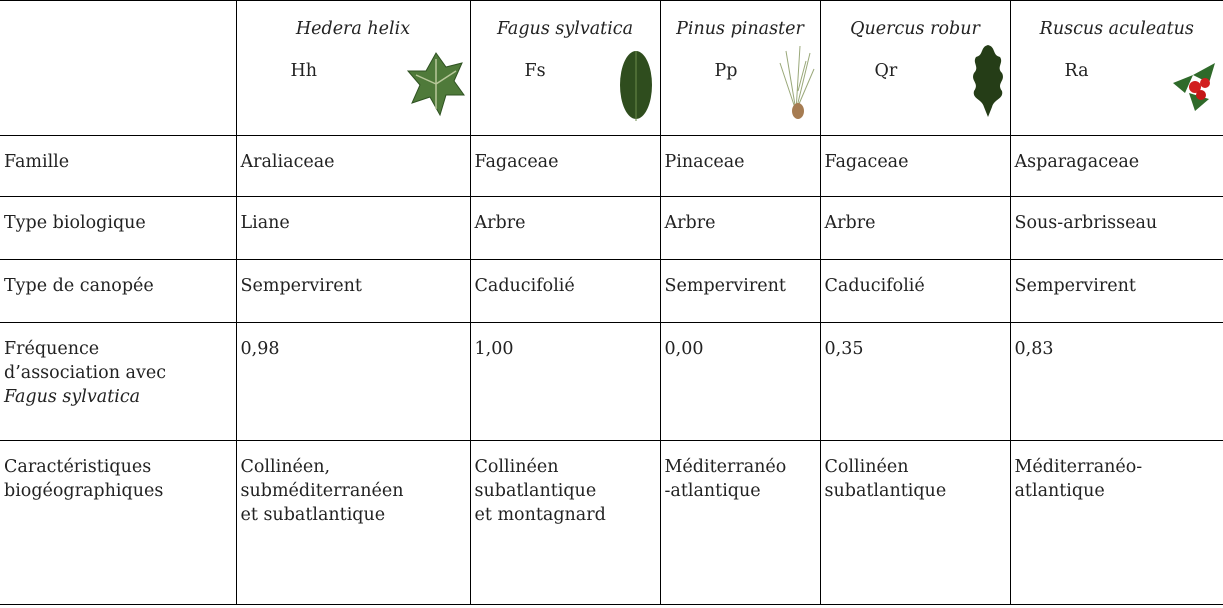 This screenshot has height=608, width=1223. I want to click on cell-line: 1,00, so click(494, 349).